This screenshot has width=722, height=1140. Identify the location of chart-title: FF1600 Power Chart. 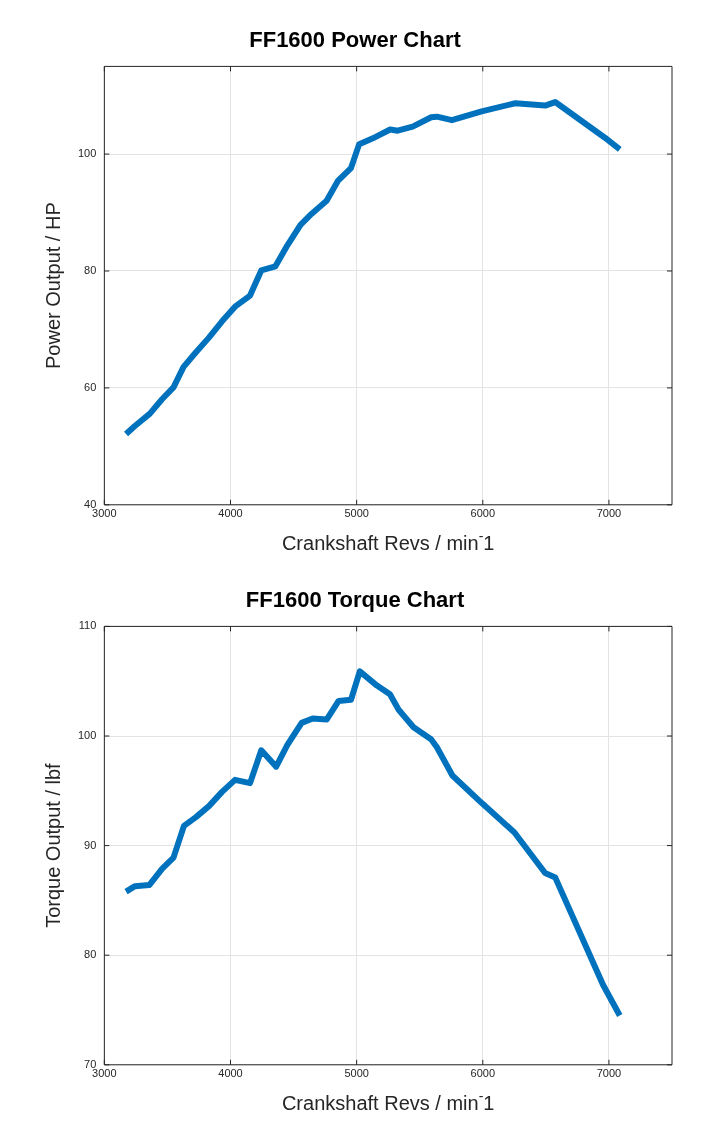
(355, 40).